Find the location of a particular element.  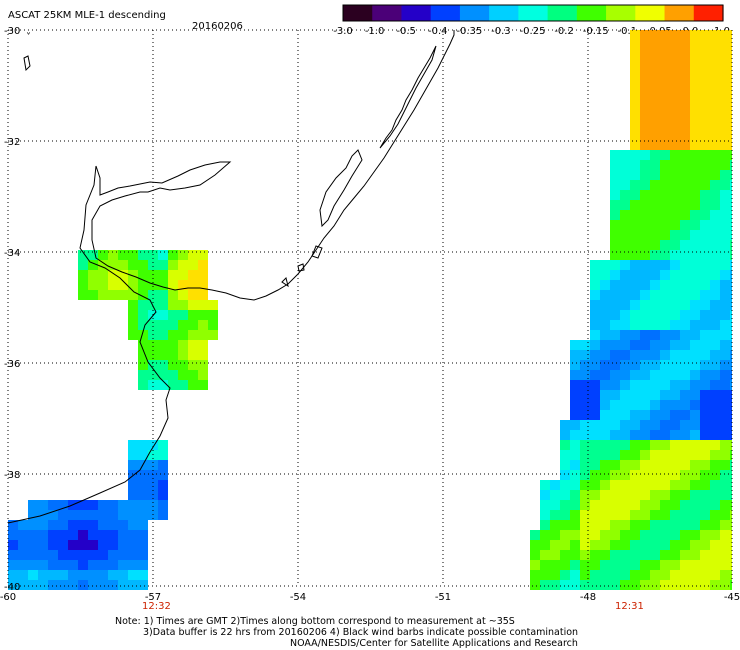

longitude-label: -60 is located at coordinates (8, 597).